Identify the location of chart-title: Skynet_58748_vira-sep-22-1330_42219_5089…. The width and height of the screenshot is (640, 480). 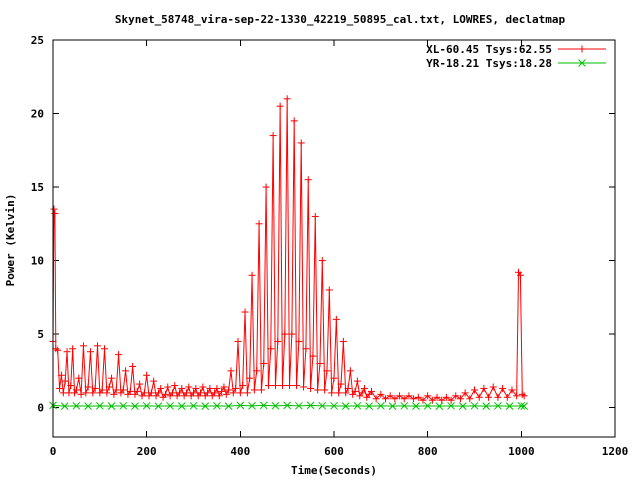
(340, 19).